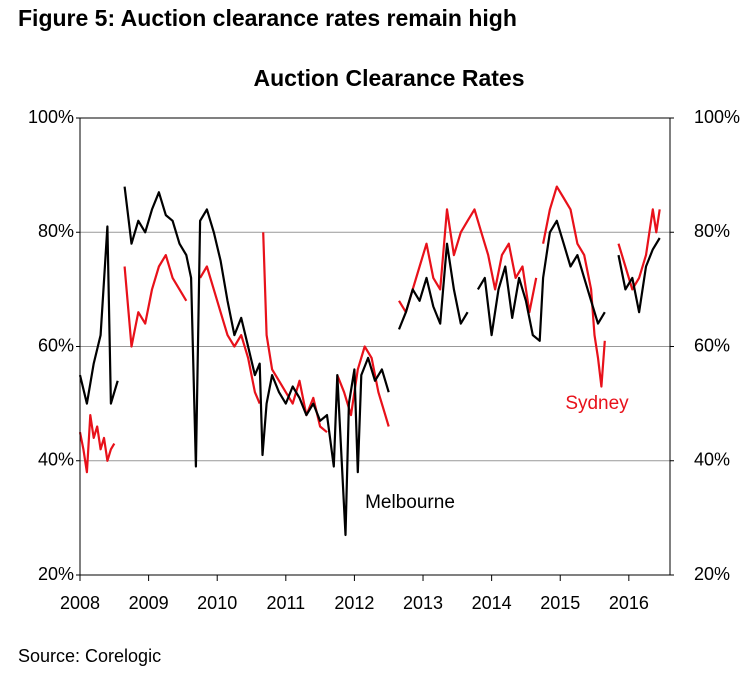 The width and height of the screenshot is (751, 678). What do you see at coordinates (423, 603) in the screenshot?
I see `x-tick-label: 2013` at bounding box center [423, 603].